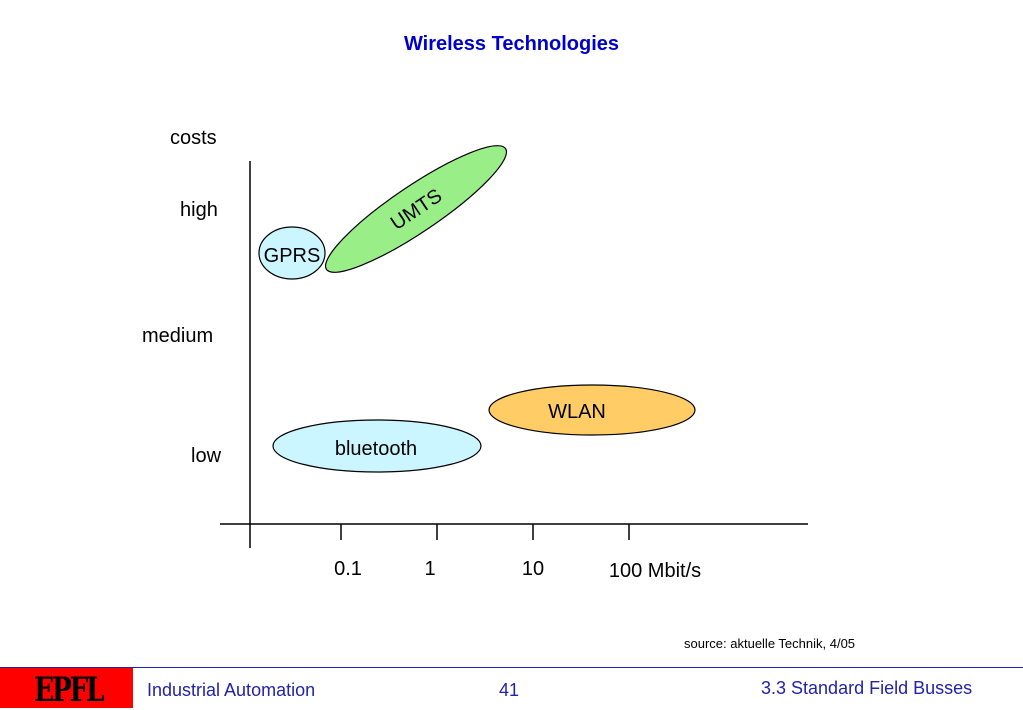 This screenshot has height=710, width=1023. Describe the element at coordinates (193, 138) in the screenshot. I see `y-axis-title: costs` at that location.